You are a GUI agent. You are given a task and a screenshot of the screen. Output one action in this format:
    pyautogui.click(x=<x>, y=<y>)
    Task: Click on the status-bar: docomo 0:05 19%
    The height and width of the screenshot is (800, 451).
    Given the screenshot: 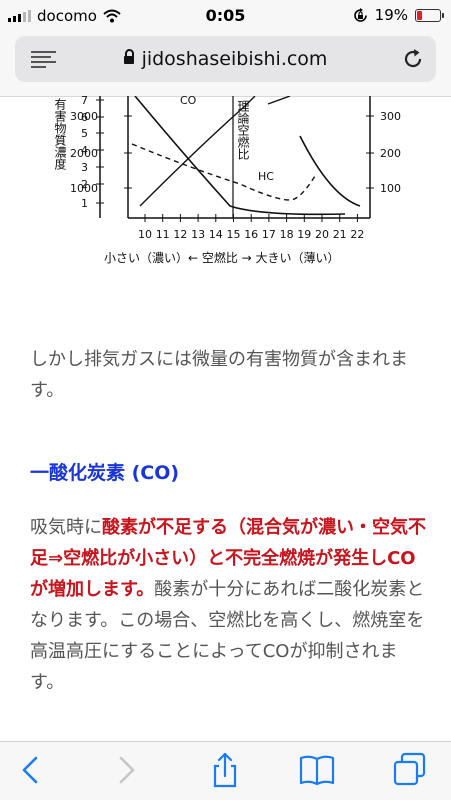 What is the action you would take?
    pyautogui.click(x=225, y=15)
    